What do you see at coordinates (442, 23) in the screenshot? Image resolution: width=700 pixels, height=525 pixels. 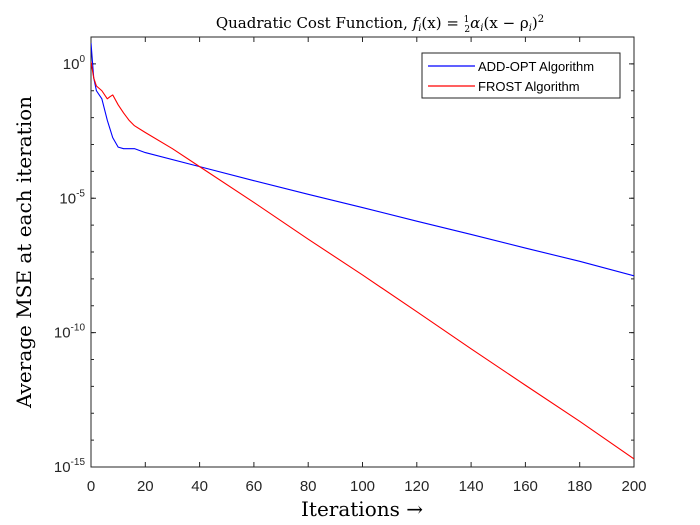 I see `chart-title-lhs-arg: (x) =` at bounding box center [442, 23].